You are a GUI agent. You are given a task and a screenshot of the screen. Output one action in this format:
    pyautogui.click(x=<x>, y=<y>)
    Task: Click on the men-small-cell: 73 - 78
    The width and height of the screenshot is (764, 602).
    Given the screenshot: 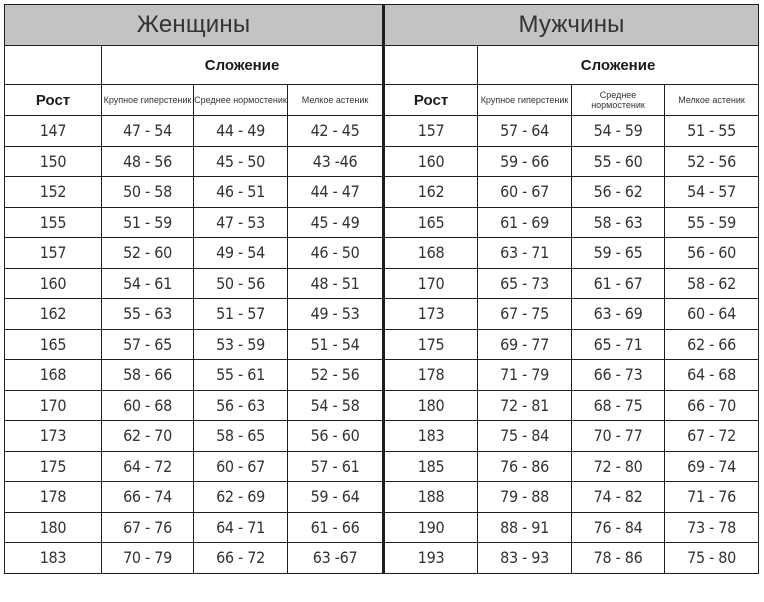 What is the action you would take?
    pyautogui.click(x=712, y=527)
    